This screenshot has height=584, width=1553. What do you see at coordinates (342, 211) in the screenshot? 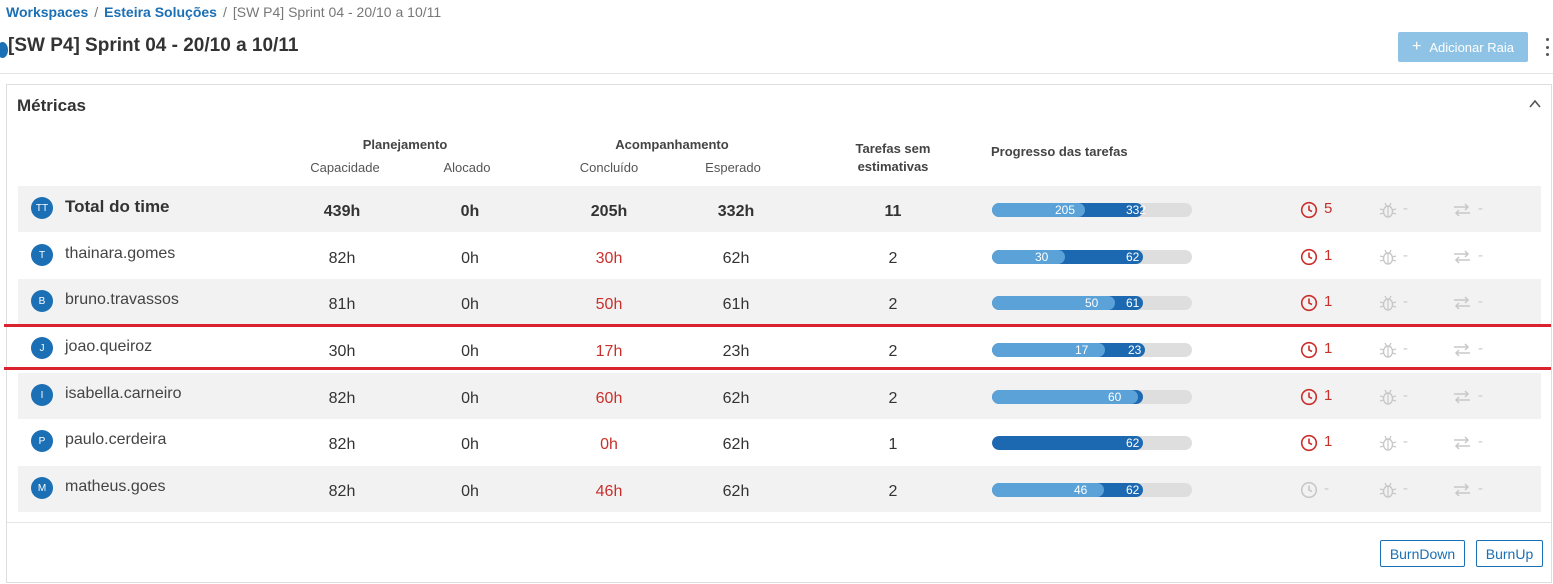
I see `capacity-value: 439h` at bounding box center [342, 211].